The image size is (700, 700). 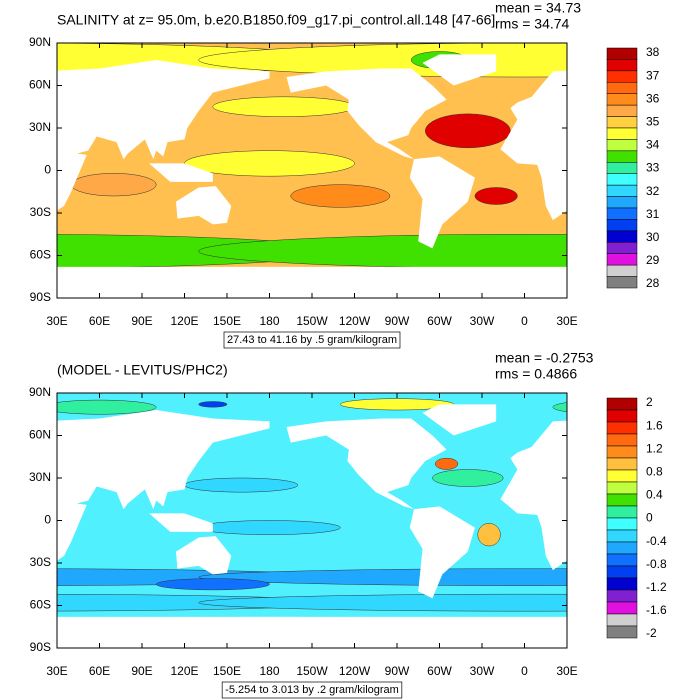 What do you see at coordinates (653, 214) in the screenshot?
I see `colorbar-label: 31` at bounding box center [653, 214].